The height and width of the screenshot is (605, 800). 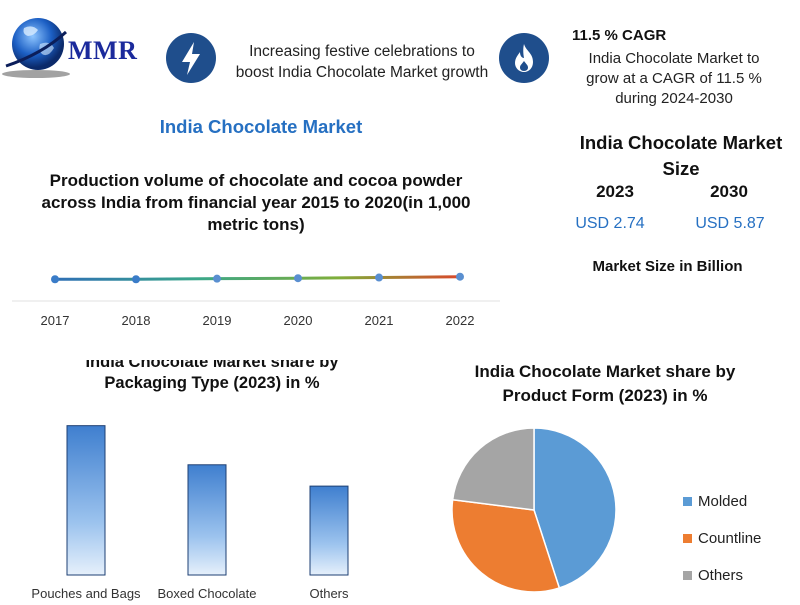 I want to click on x-tick-label-2019: 2019, so click(x=217, y=320).